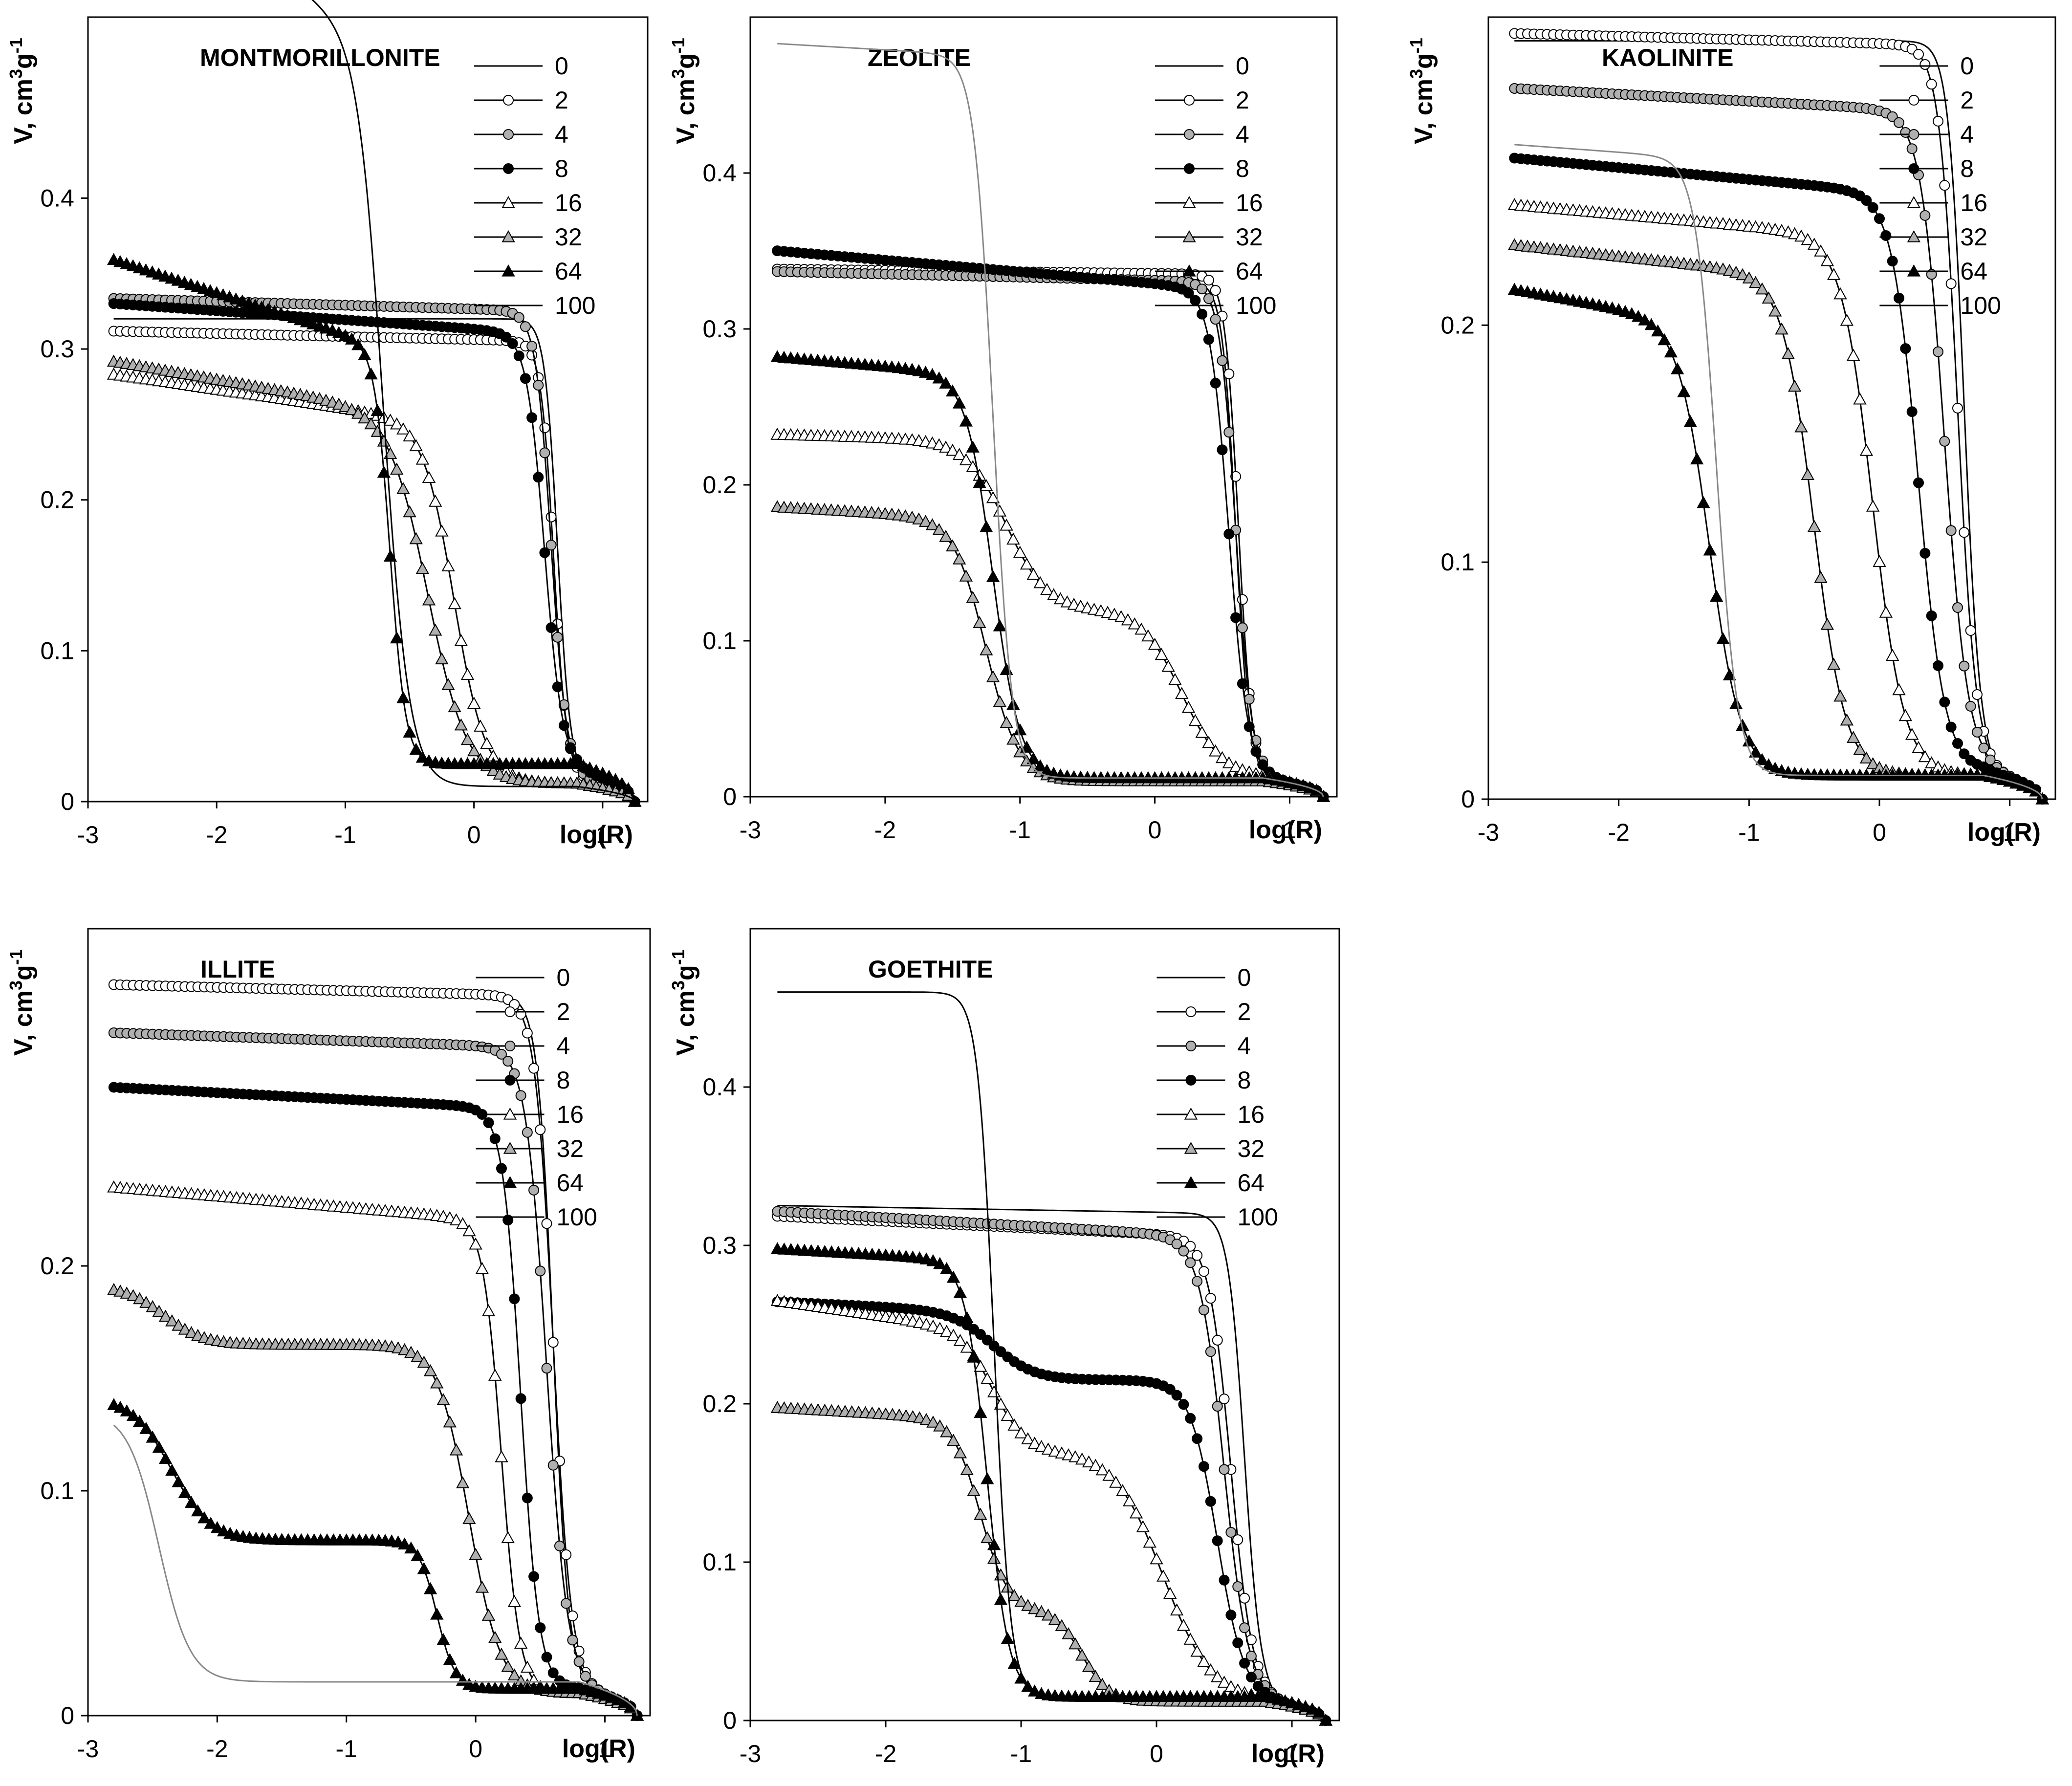 This screenshot has width=2072, height=1786. Describe the element at coordinates (1967, 134) in the screenshot. I see `legend-label: 4` at that location.